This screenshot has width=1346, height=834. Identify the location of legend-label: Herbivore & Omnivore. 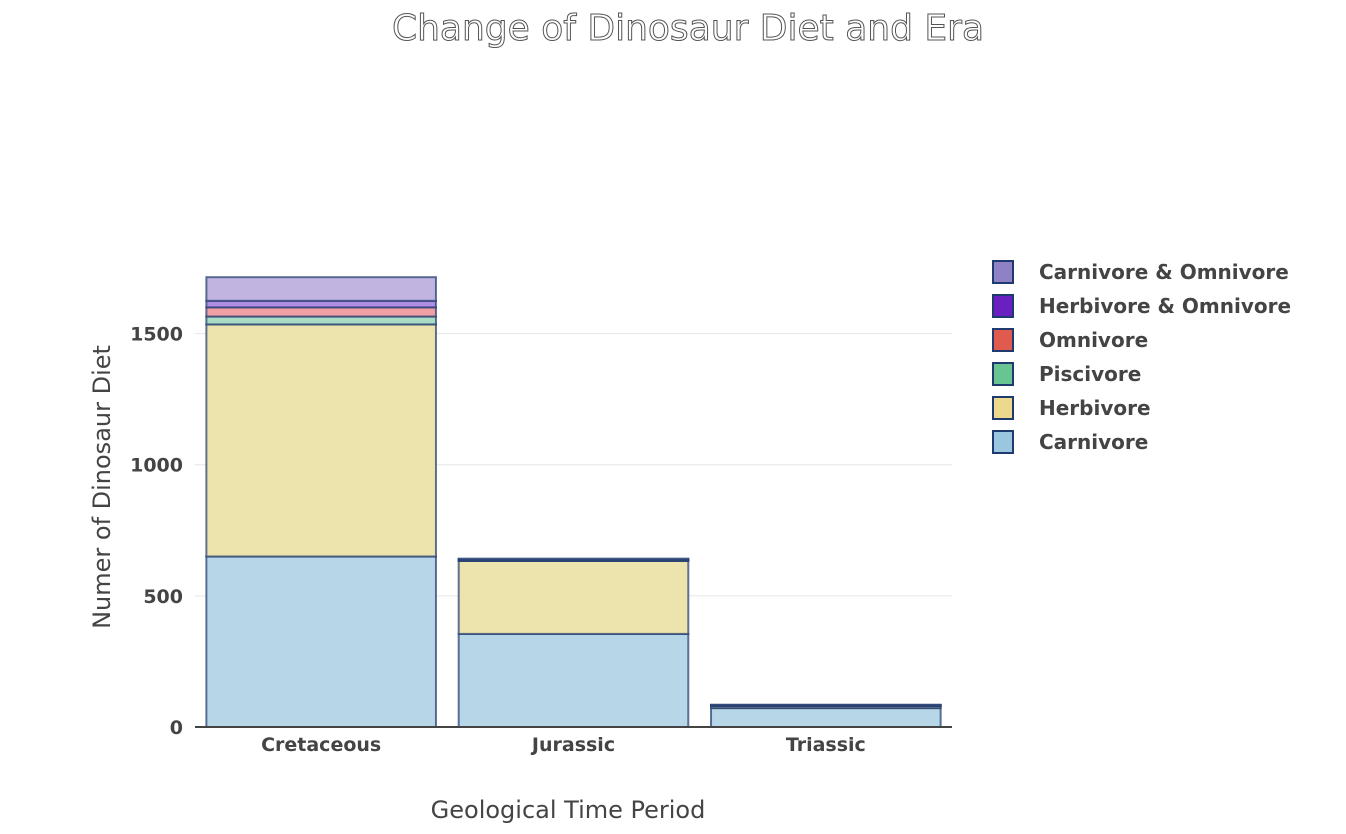
(1165, 306).